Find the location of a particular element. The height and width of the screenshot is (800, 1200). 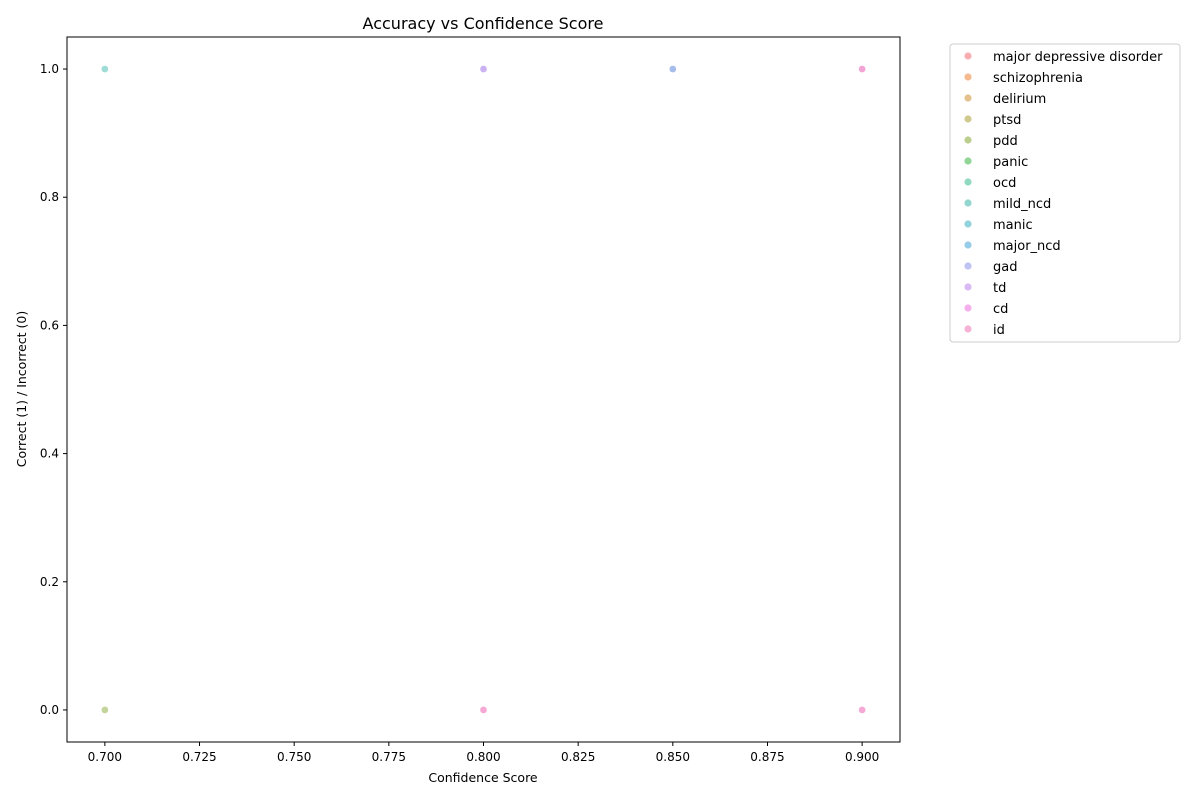

legend-entry: gad is located at coordinates (1005, 267).